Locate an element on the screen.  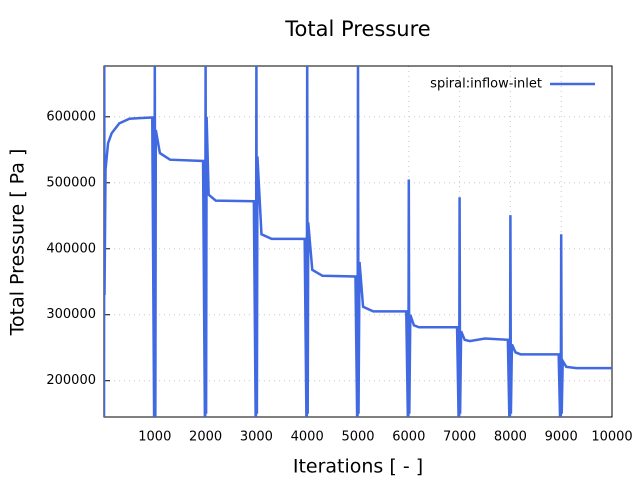
y-tick-label: 400000 is located at coordinates (71, 248).